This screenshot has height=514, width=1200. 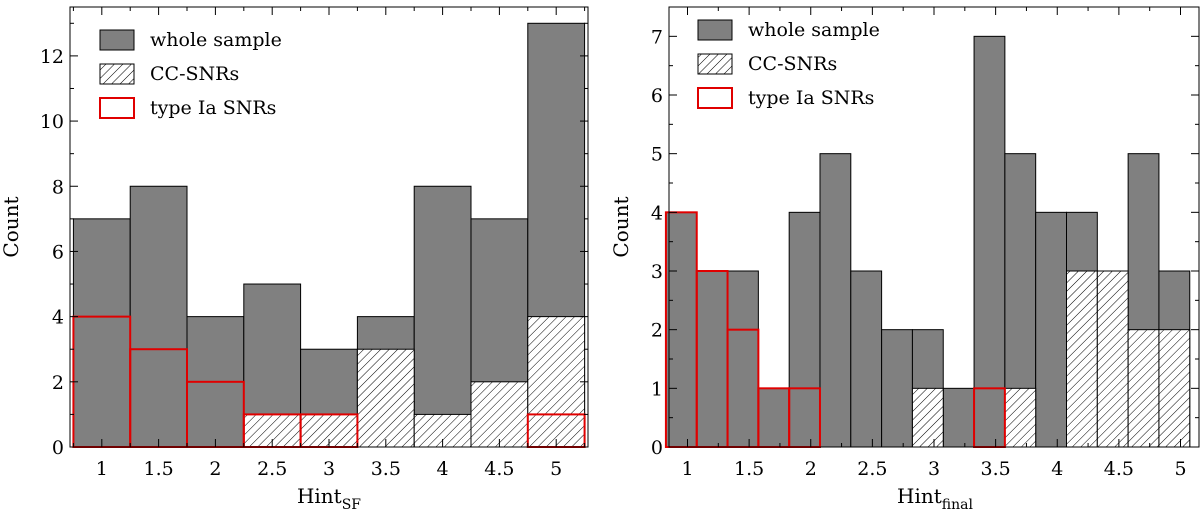 What do you see at coordinates (657, 331) in the screenshot?
I see `right-y-tick-label: 2` at bounding box center [657, 331].